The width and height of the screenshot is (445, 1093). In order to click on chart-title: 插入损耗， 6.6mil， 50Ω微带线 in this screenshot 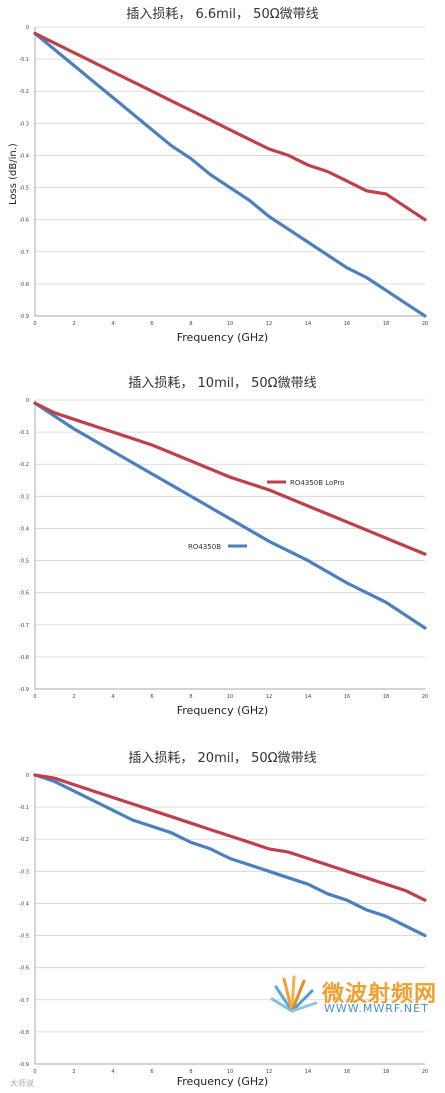, I will do `click(222, 14)`.